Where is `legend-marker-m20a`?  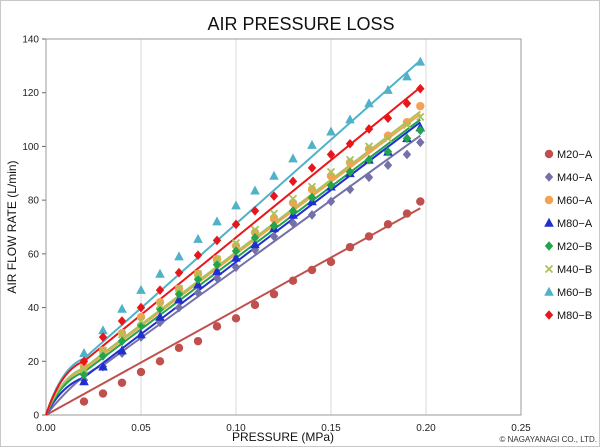
legend-marker-m20a is located at coordinates (549, 154).